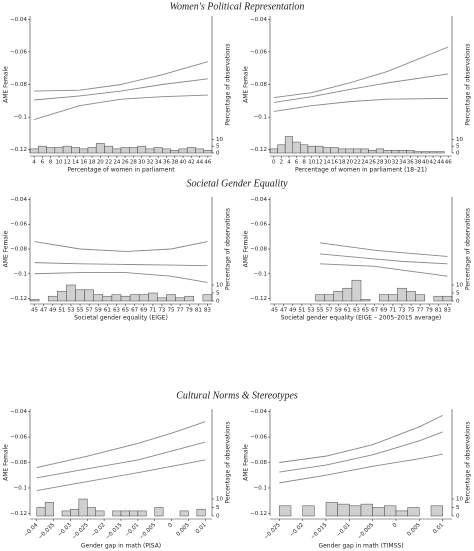 Image resolution: width=474 pixels, height=551 pixels. I want to click on section-title: Women's Political Representation, so click(237, 6).